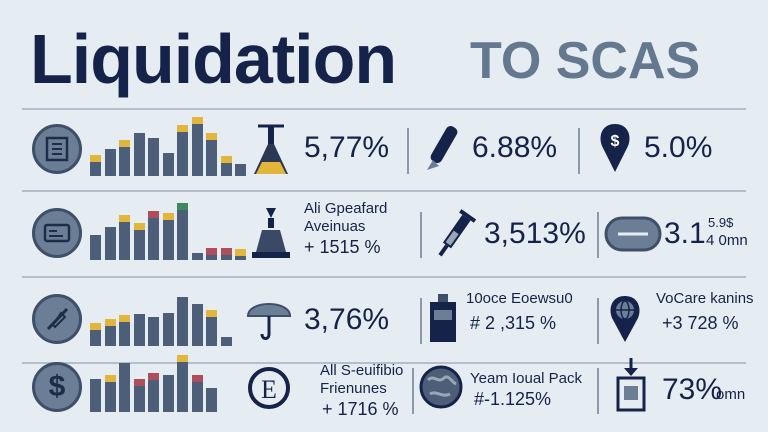  Describe the element at coordinates (57, 233) in the screenshot. I see `id-card-icon` at that location.